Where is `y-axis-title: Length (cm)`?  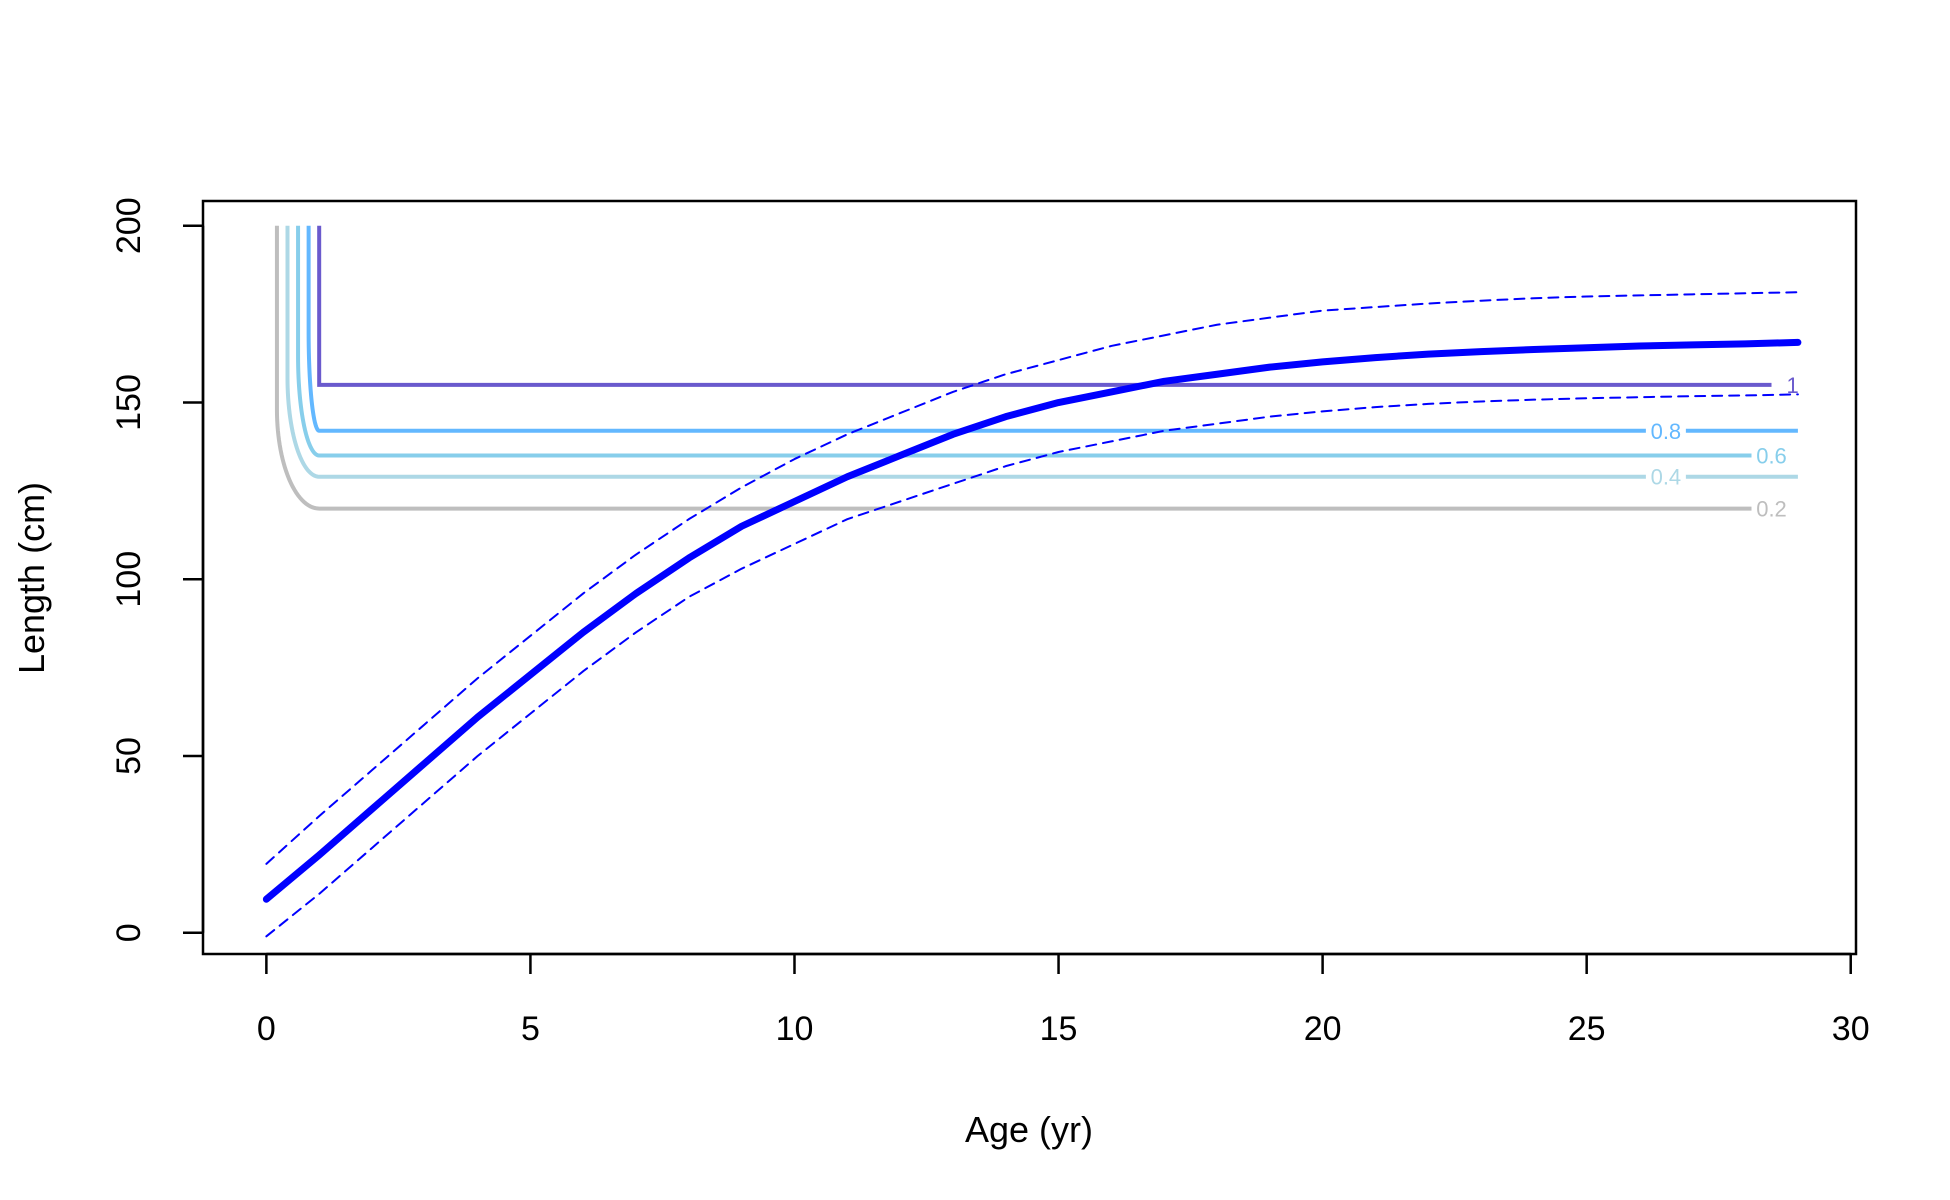
y-axis-title: Length (cm) is located at coordinates (31, 578).